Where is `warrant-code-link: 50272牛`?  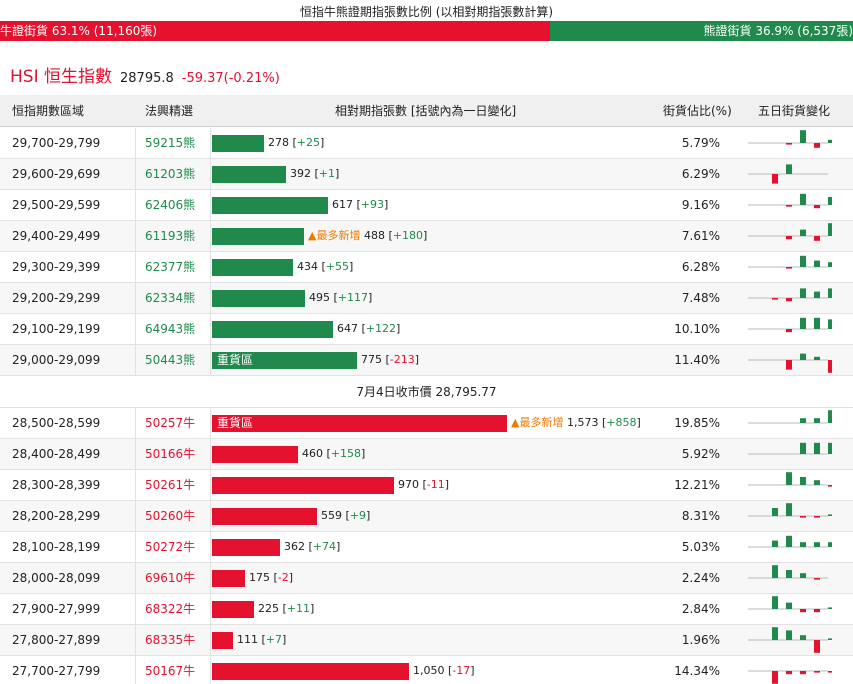
warrant-code-link: 50272牛 is located at coordinates (170, 547).